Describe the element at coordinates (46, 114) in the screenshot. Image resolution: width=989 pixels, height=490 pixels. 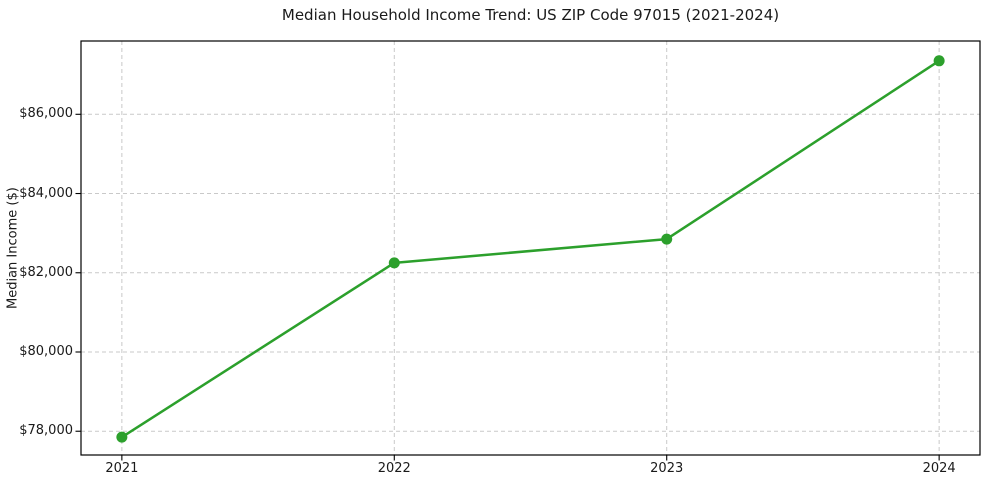
I see `y-tick-label: $86,000` at that location.